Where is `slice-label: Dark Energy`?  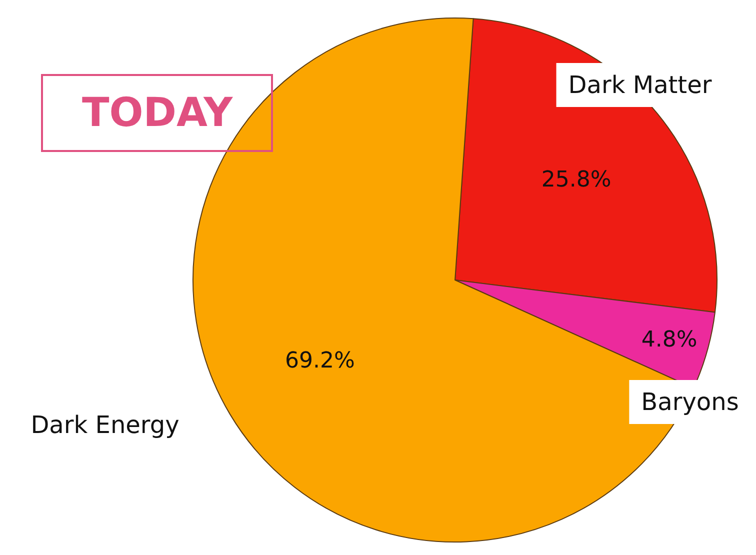
slice-label: Dark Energy is located at coordinates (105, 425).